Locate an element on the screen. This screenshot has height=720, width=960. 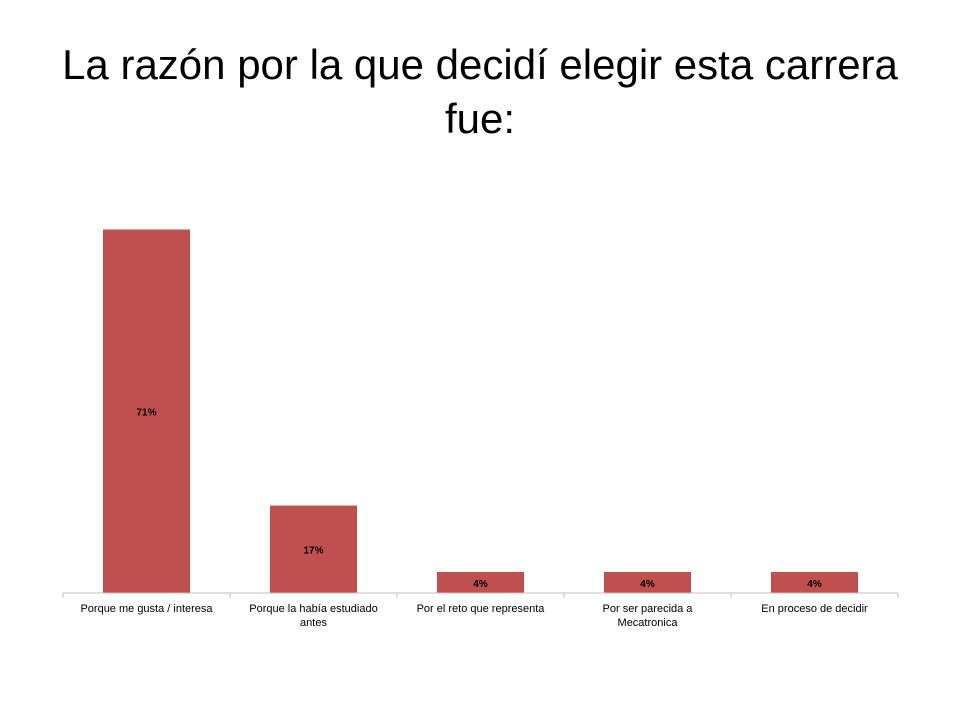
x-tick-label-line: Por el reto que representa is located at coordinates (481, 609).